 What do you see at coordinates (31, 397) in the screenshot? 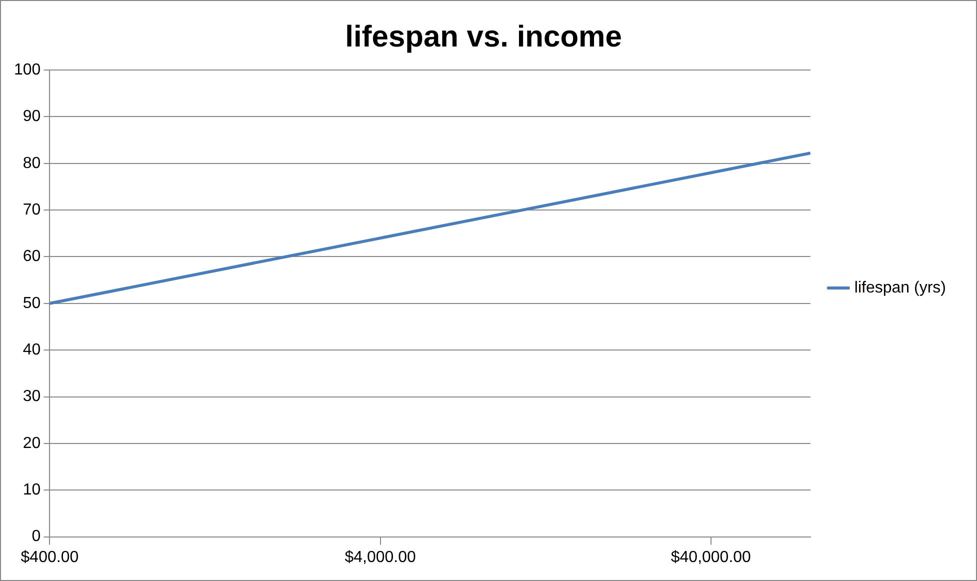
I see `y-tick-label: 30` at bounding box center [31, 397].